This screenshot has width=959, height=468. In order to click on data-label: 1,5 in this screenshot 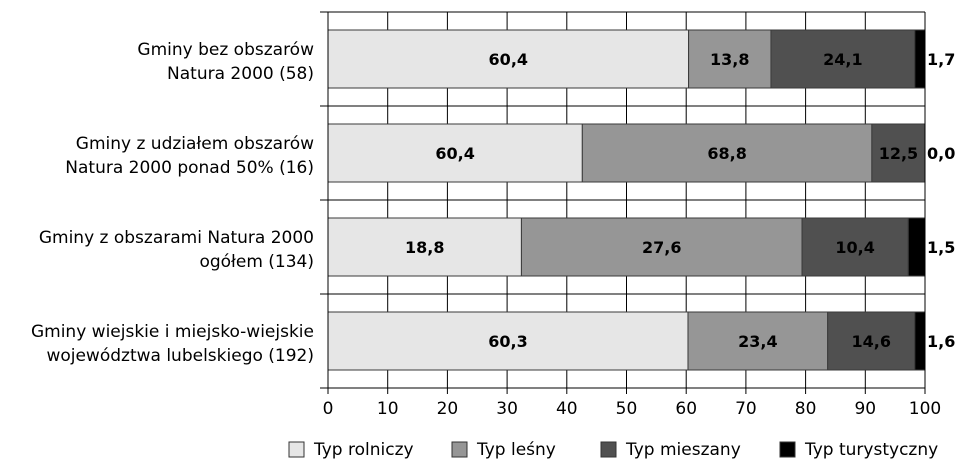, I will do `click(941, 247)`.